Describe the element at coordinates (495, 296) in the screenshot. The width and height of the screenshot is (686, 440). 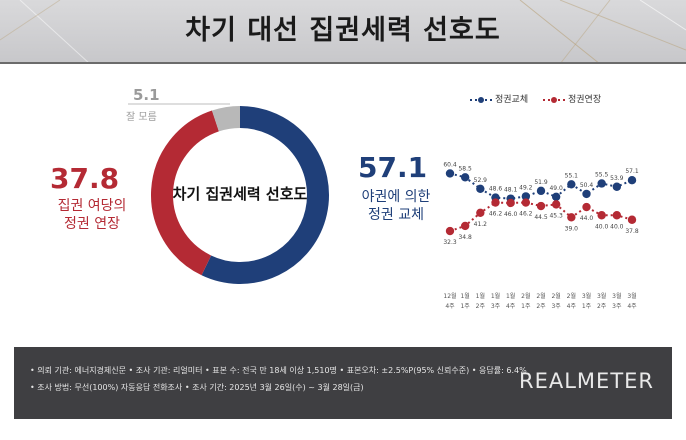
I see `x-tick-label-3-0: 1월` at that location.